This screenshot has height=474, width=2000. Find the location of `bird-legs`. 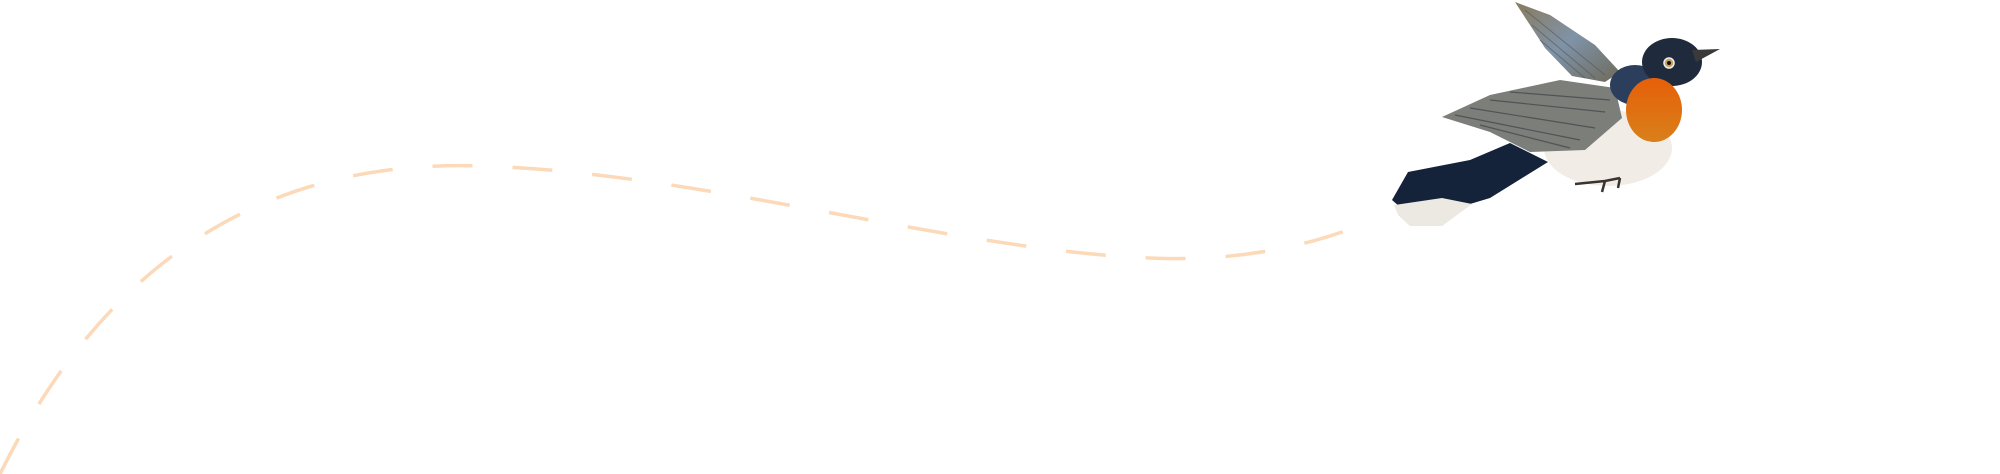

bird-legs is located at coordinates (1598, 184).